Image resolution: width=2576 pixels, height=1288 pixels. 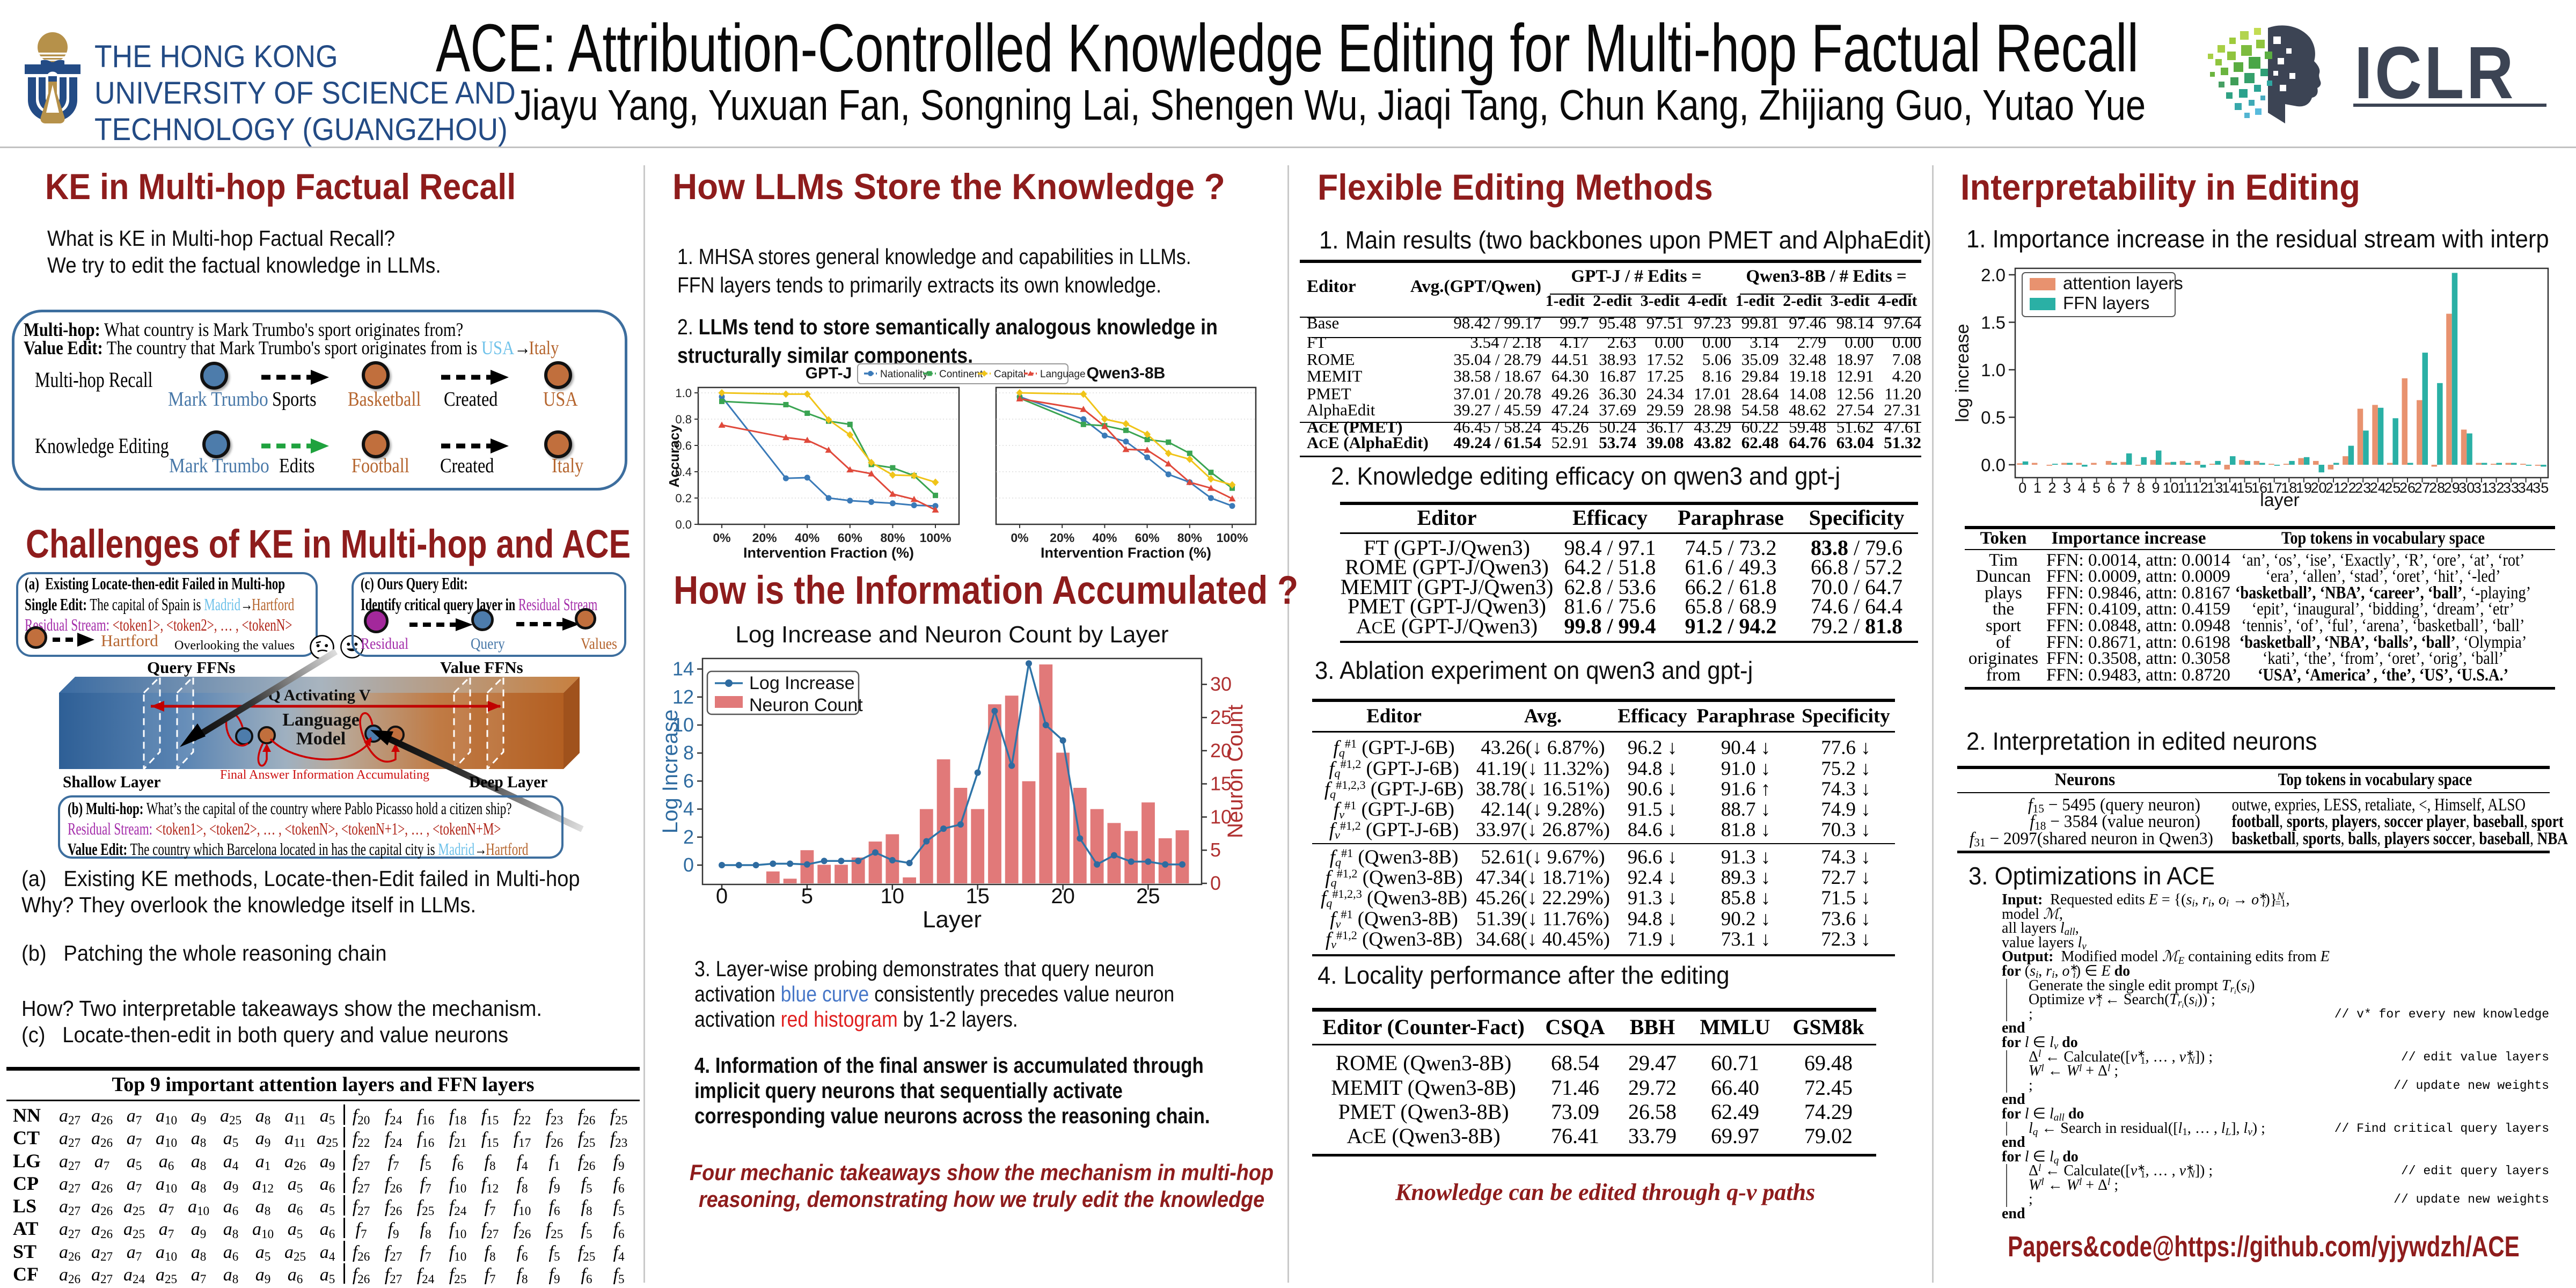 What do you see at coordinates (2185, 488) in the screenshot?
I see `svg-text: 11` at bounding box center [2185, 488].